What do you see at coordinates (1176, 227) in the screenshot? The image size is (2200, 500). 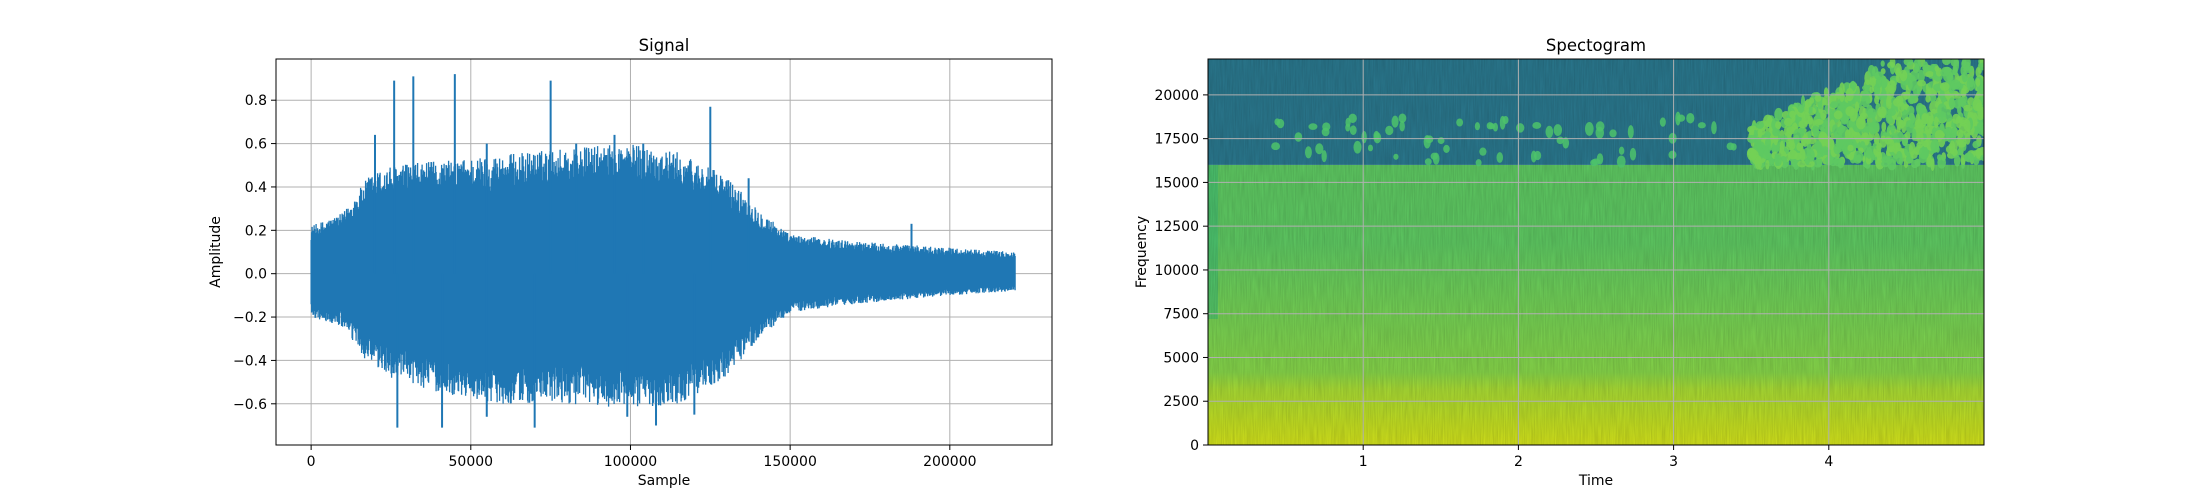 I see `spec-y-tick-label: 12500` at bounding box center [1176, 227].